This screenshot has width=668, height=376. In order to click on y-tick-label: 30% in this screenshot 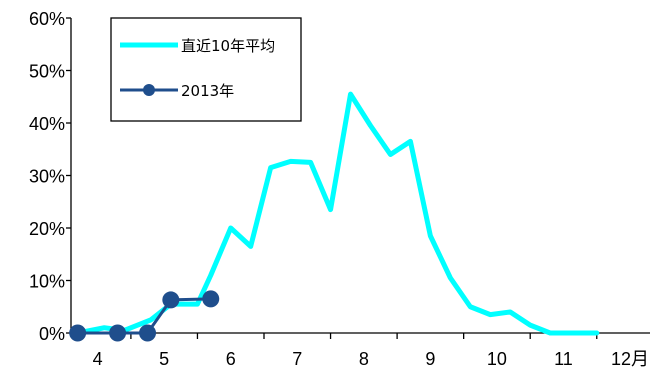, I will do `click(47, 177)`.